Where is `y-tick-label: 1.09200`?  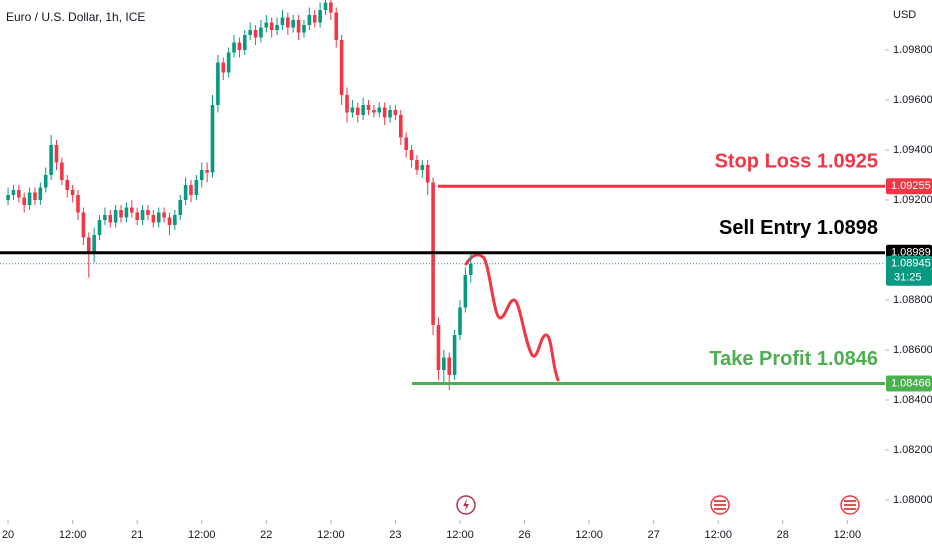 y-tick-label: 1.09200 is located at coordinates (912, 200).